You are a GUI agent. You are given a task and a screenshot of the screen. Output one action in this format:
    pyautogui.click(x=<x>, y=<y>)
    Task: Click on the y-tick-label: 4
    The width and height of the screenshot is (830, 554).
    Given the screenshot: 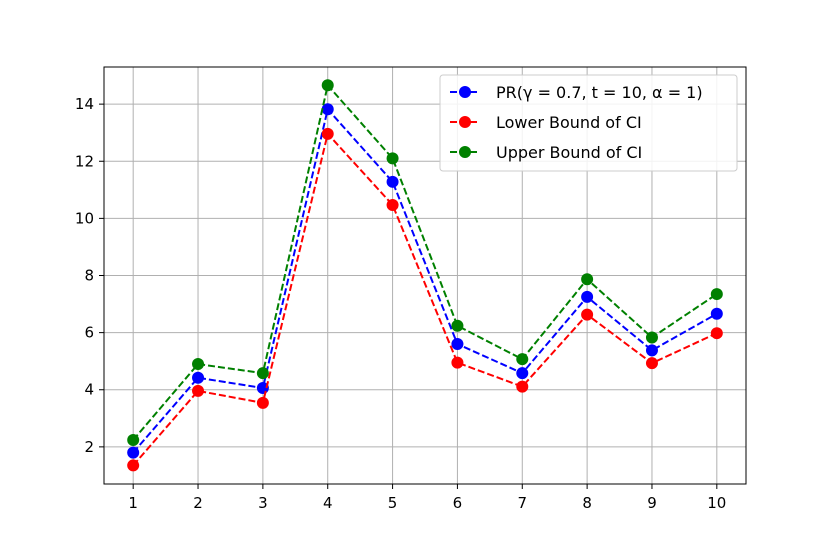 What is the action you would take?
    pyautogui.click(x=89, y=390)
    